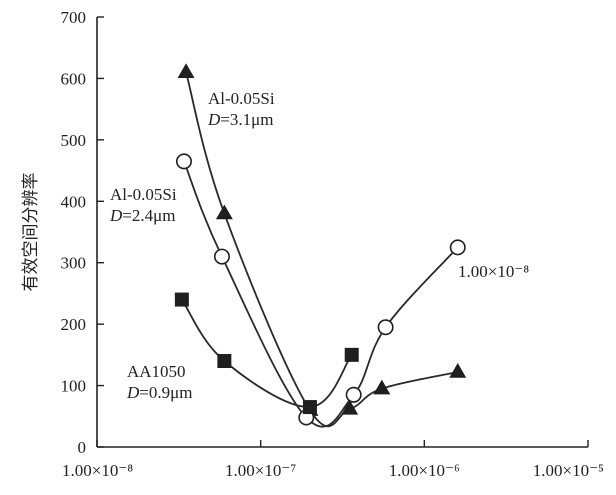  I want to click on series-label-rest: =2.4μm, so click(148, 215).